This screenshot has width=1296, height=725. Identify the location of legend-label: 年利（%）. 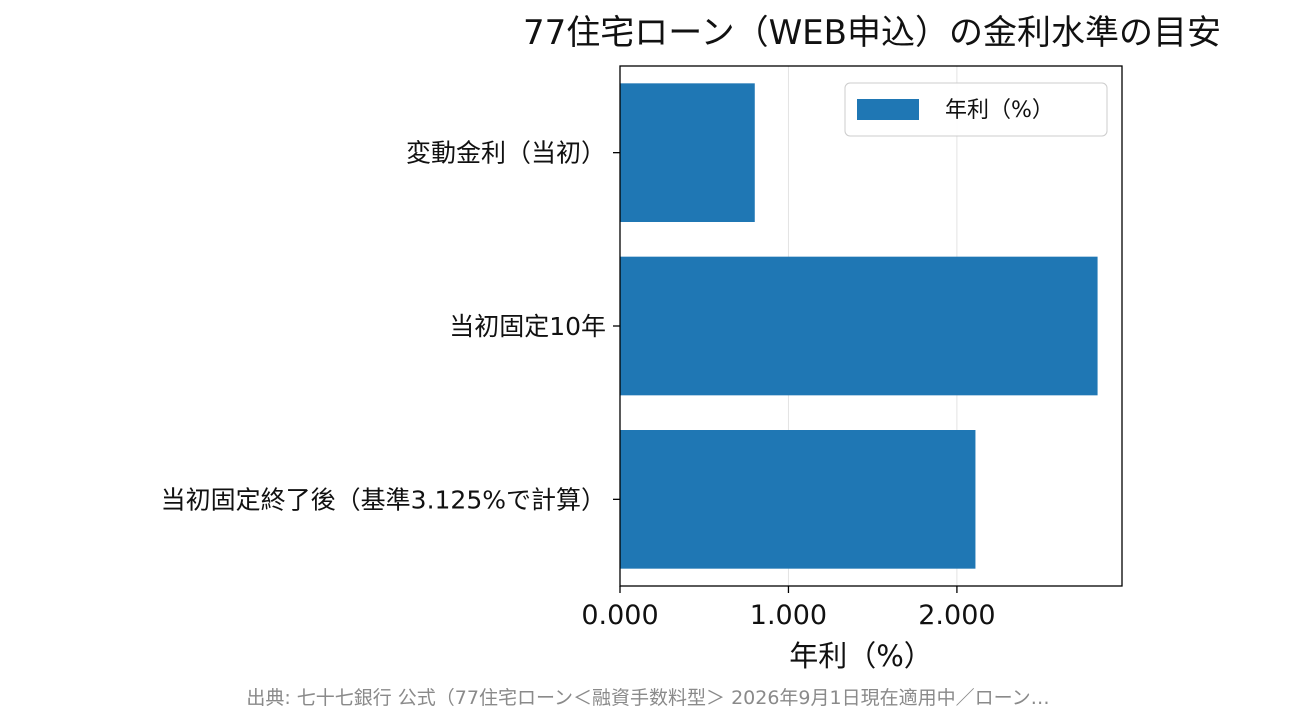
(999, 110).